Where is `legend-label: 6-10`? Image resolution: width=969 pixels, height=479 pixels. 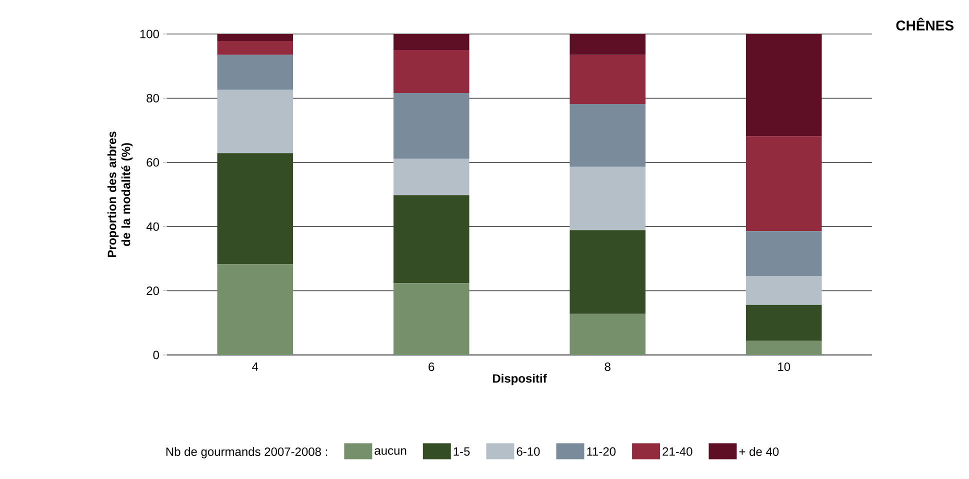 legend-label: 6-10 is located at coordinates (528, 451).